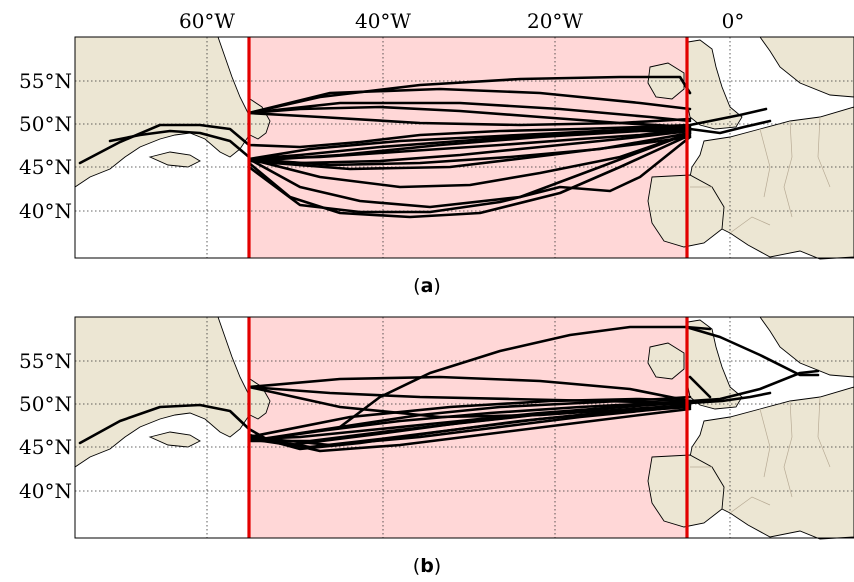 This screenshot has height=582, width=854. Describe the element at coordinates (45, 361) in the screenshot. I see `lat-label-55n-b: 55°N` at that location.